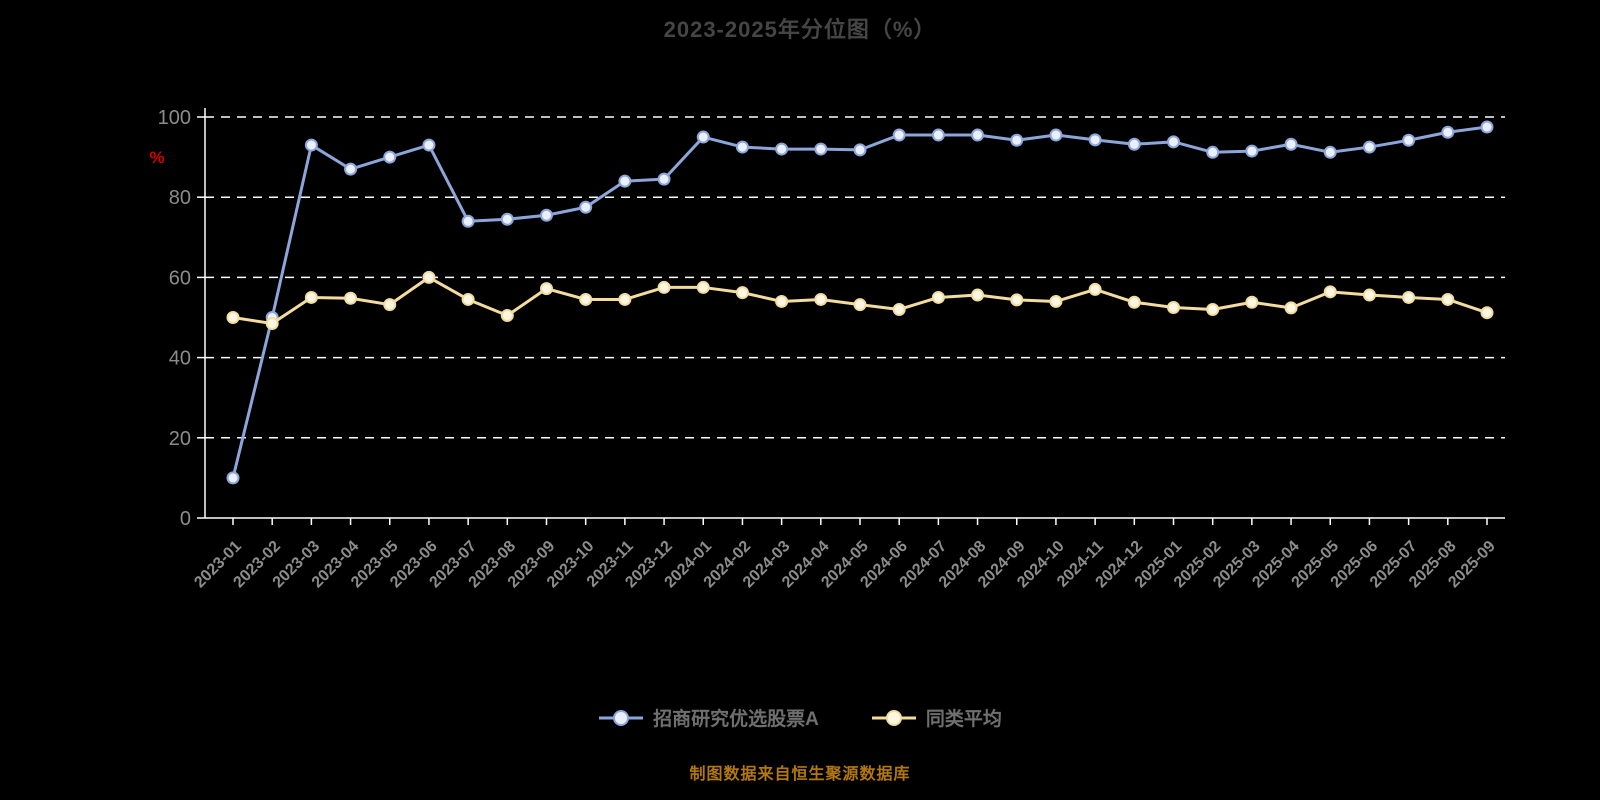 This screenshot has width=1600, height=800. I want to click on svg-text: 0, so click(185, 519).